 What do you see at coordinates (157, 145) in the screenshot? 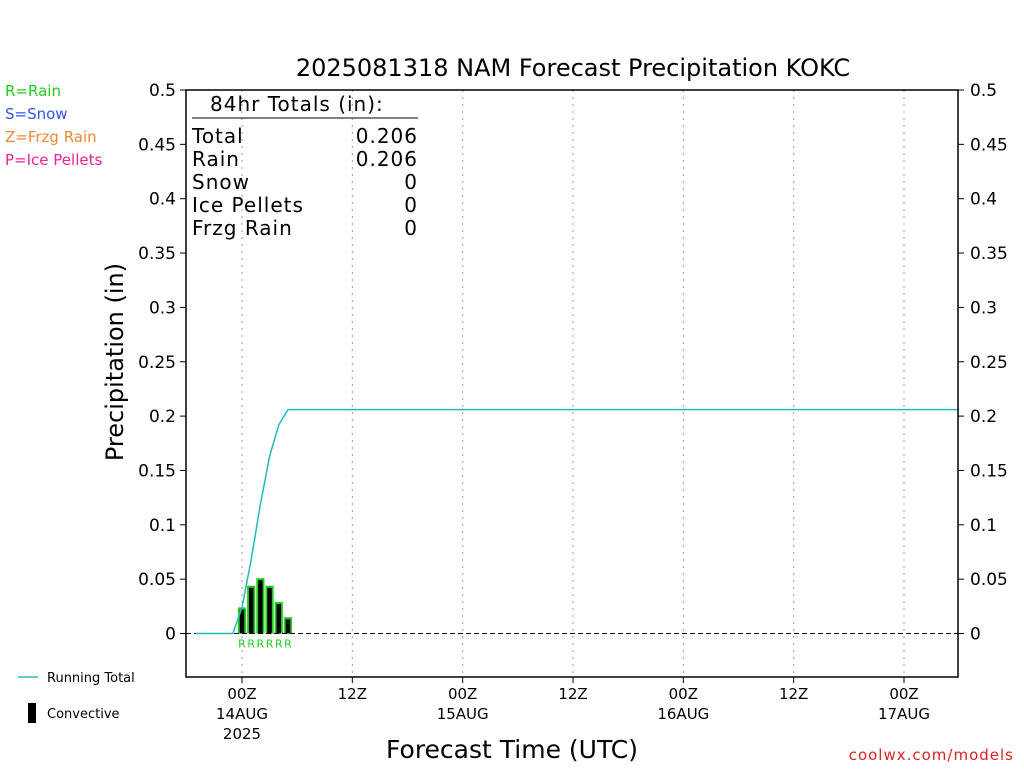
I see `y-tick-label-left: 0.45` at bounding box center [157, 145].